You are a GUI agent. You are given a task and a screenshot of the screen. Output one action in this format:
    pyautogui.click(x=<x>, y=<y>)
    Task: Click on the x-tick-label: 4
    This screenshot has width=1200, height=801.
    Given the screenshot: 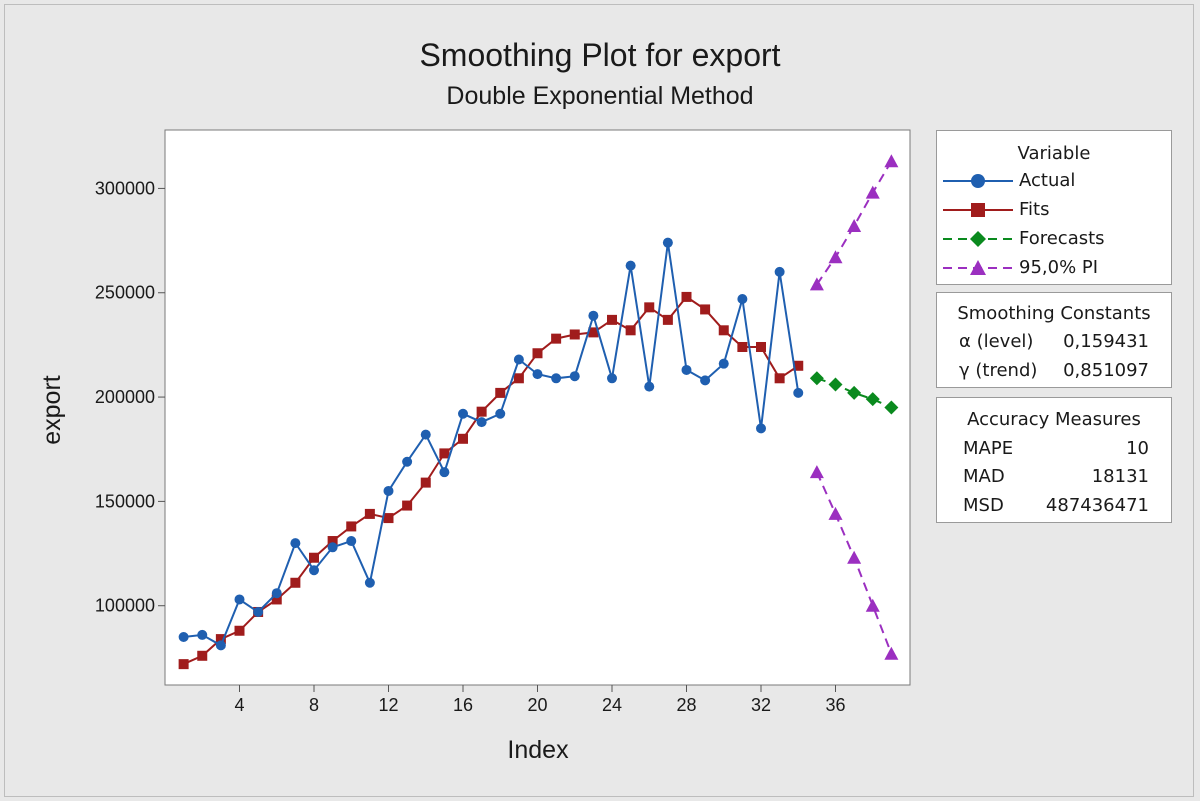 What is the action you would take?
    pyautogui.click(x=239, y=705)
    